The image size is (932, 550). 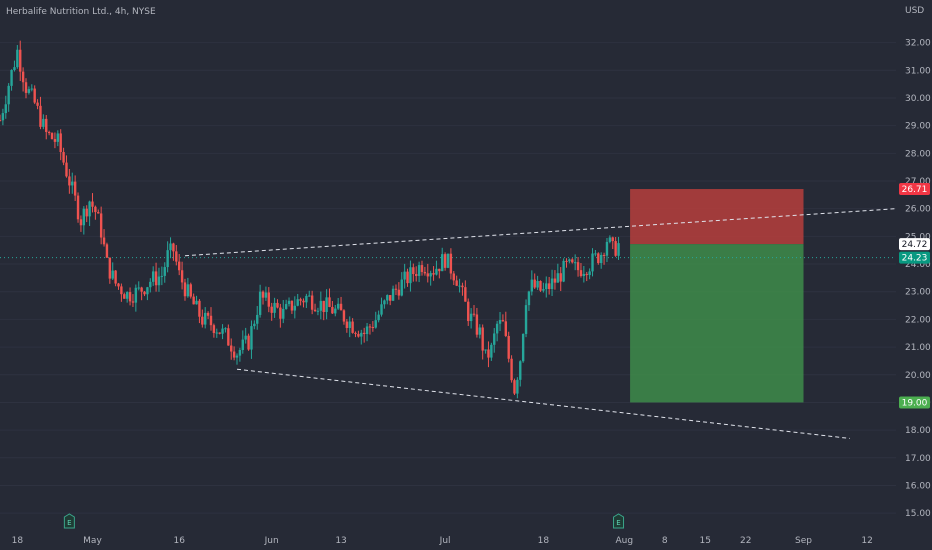 What do you see at coordinates (918, 459) in the screenshot?
I see `y-tick-label: 17.00` at bounding box center [918, 459].